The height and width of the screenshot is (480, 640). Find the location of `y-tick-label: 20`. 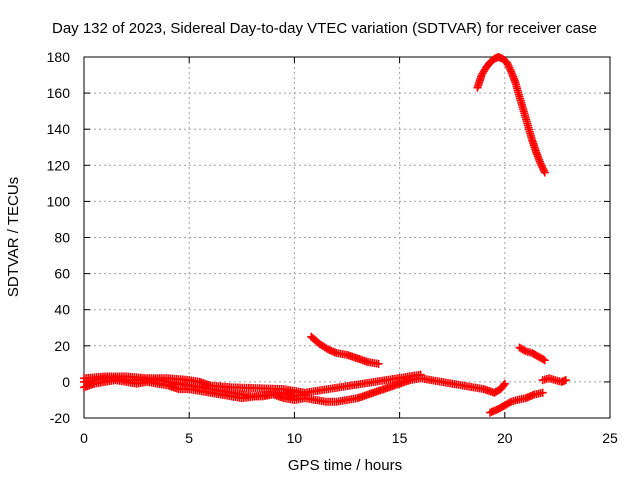

y-tick-label: 20 is located at coordinates (62, 346).